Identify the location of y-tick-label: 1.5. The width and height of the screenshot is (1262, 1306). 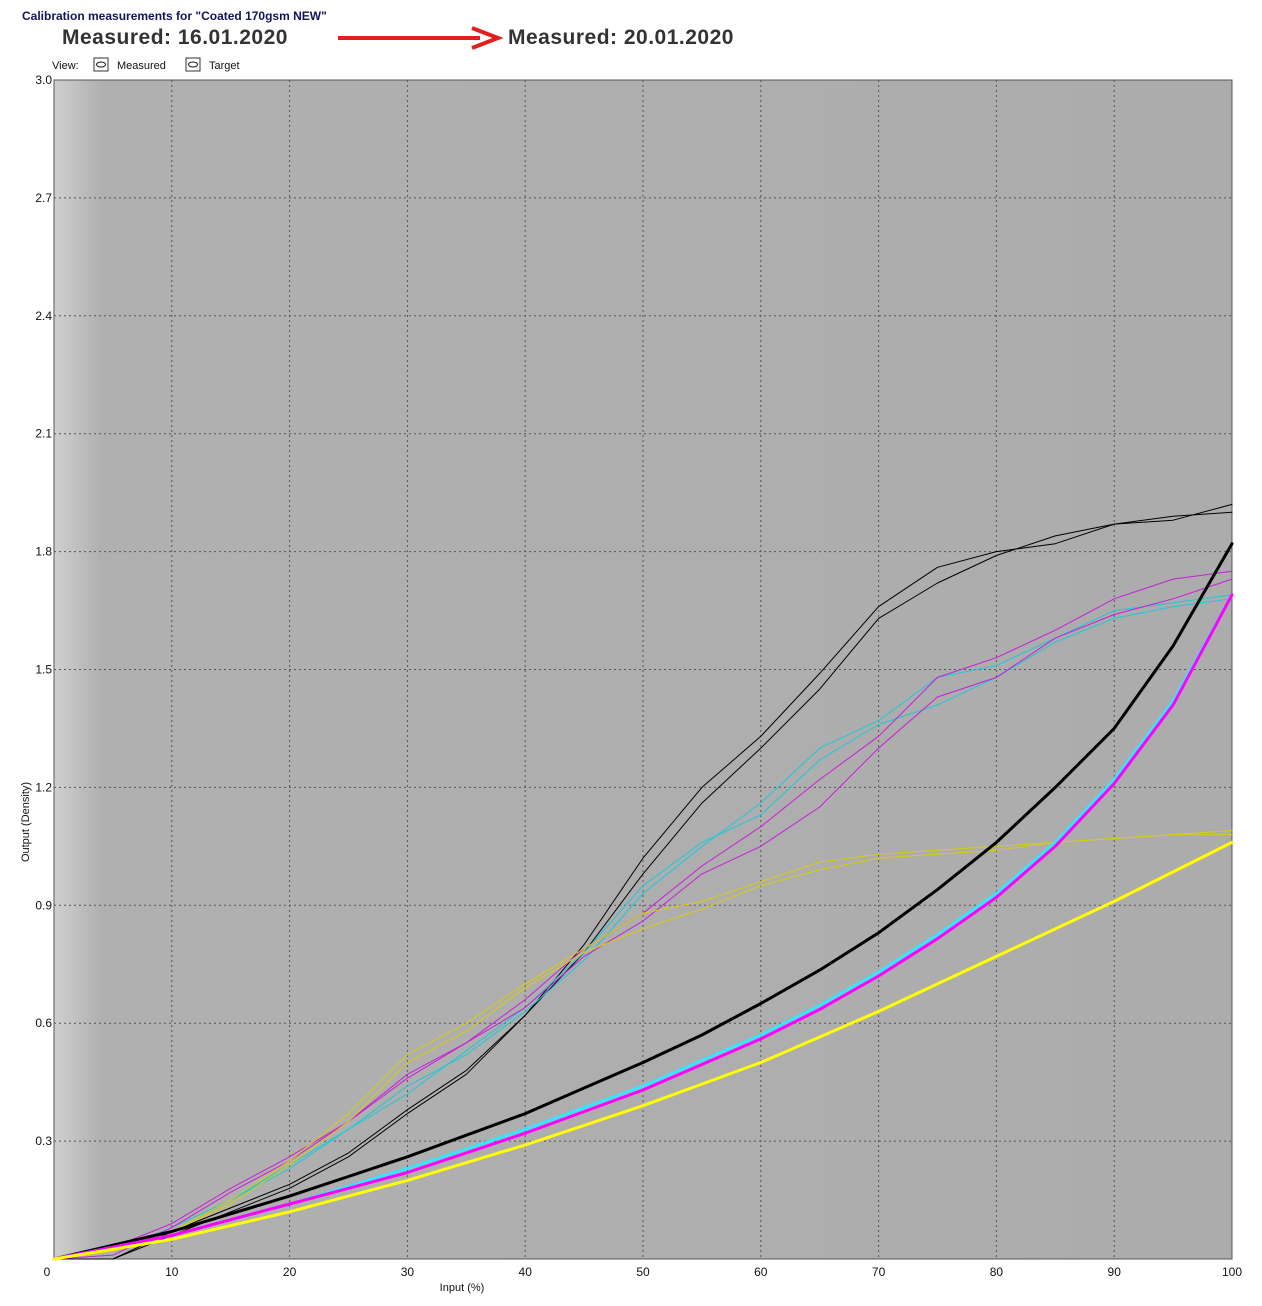
(43, 670).